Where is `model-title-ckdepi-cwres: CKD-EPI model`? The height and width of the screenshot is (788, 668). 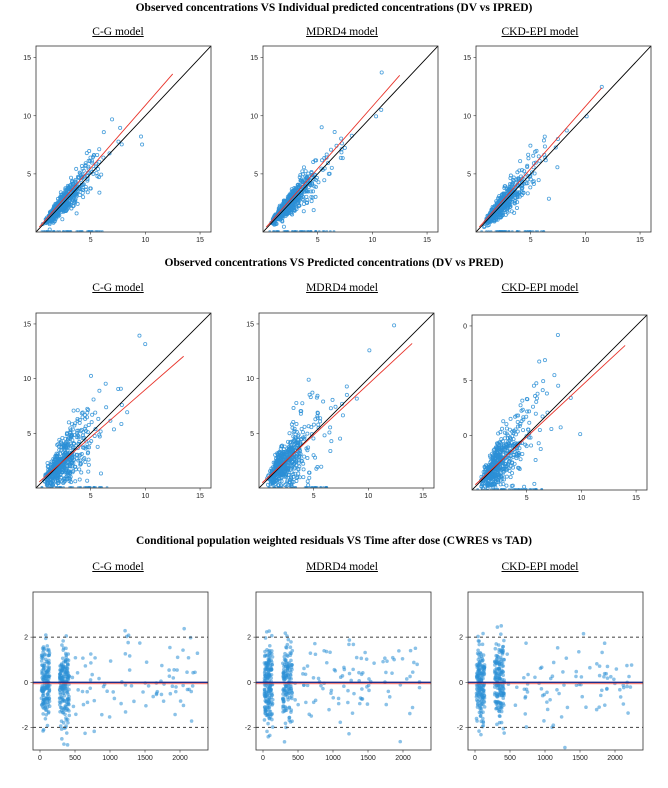 model-title-ckdepi-cwres: CKD-EPI model is located at coordinates (540, 567).